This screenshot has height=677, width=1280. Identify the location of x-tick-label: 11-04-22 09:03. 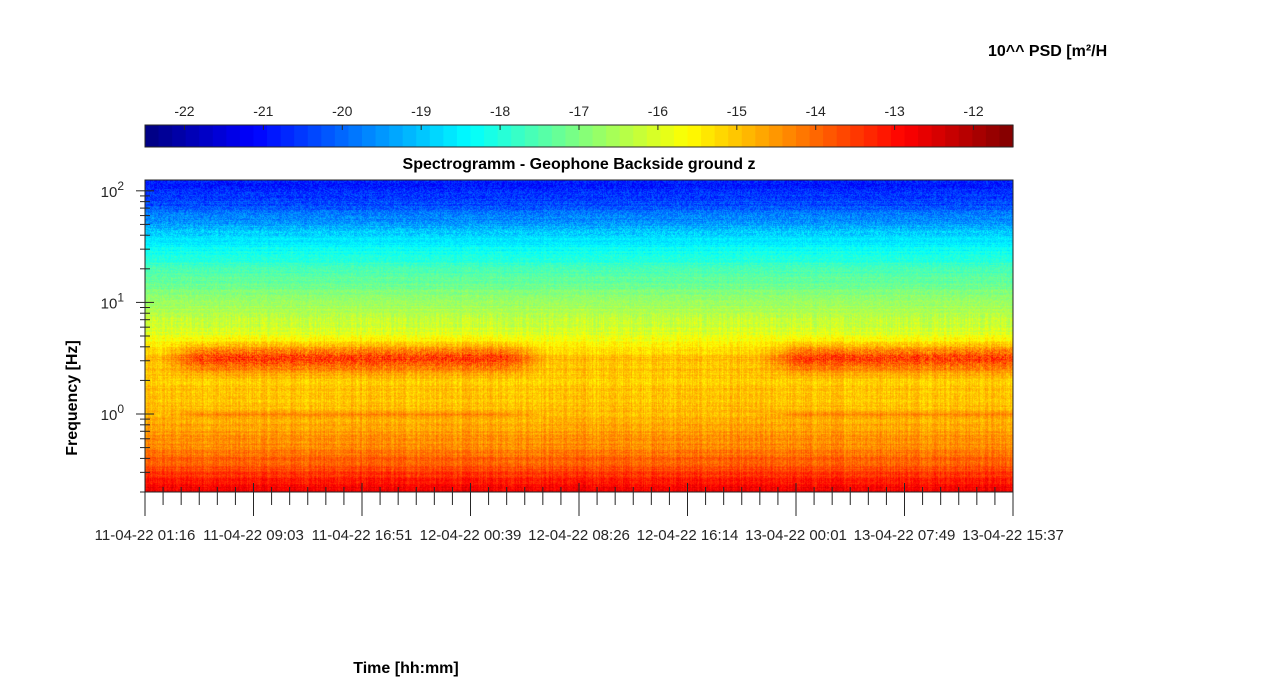
(253, 535).